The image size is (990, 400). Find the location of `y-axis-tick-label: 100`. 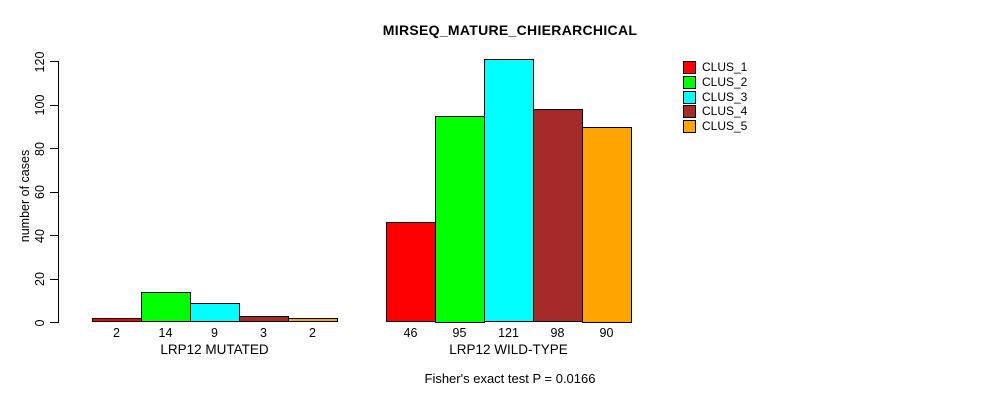

y-axis-tick-label: 100 is located at coordinates (40, 105).